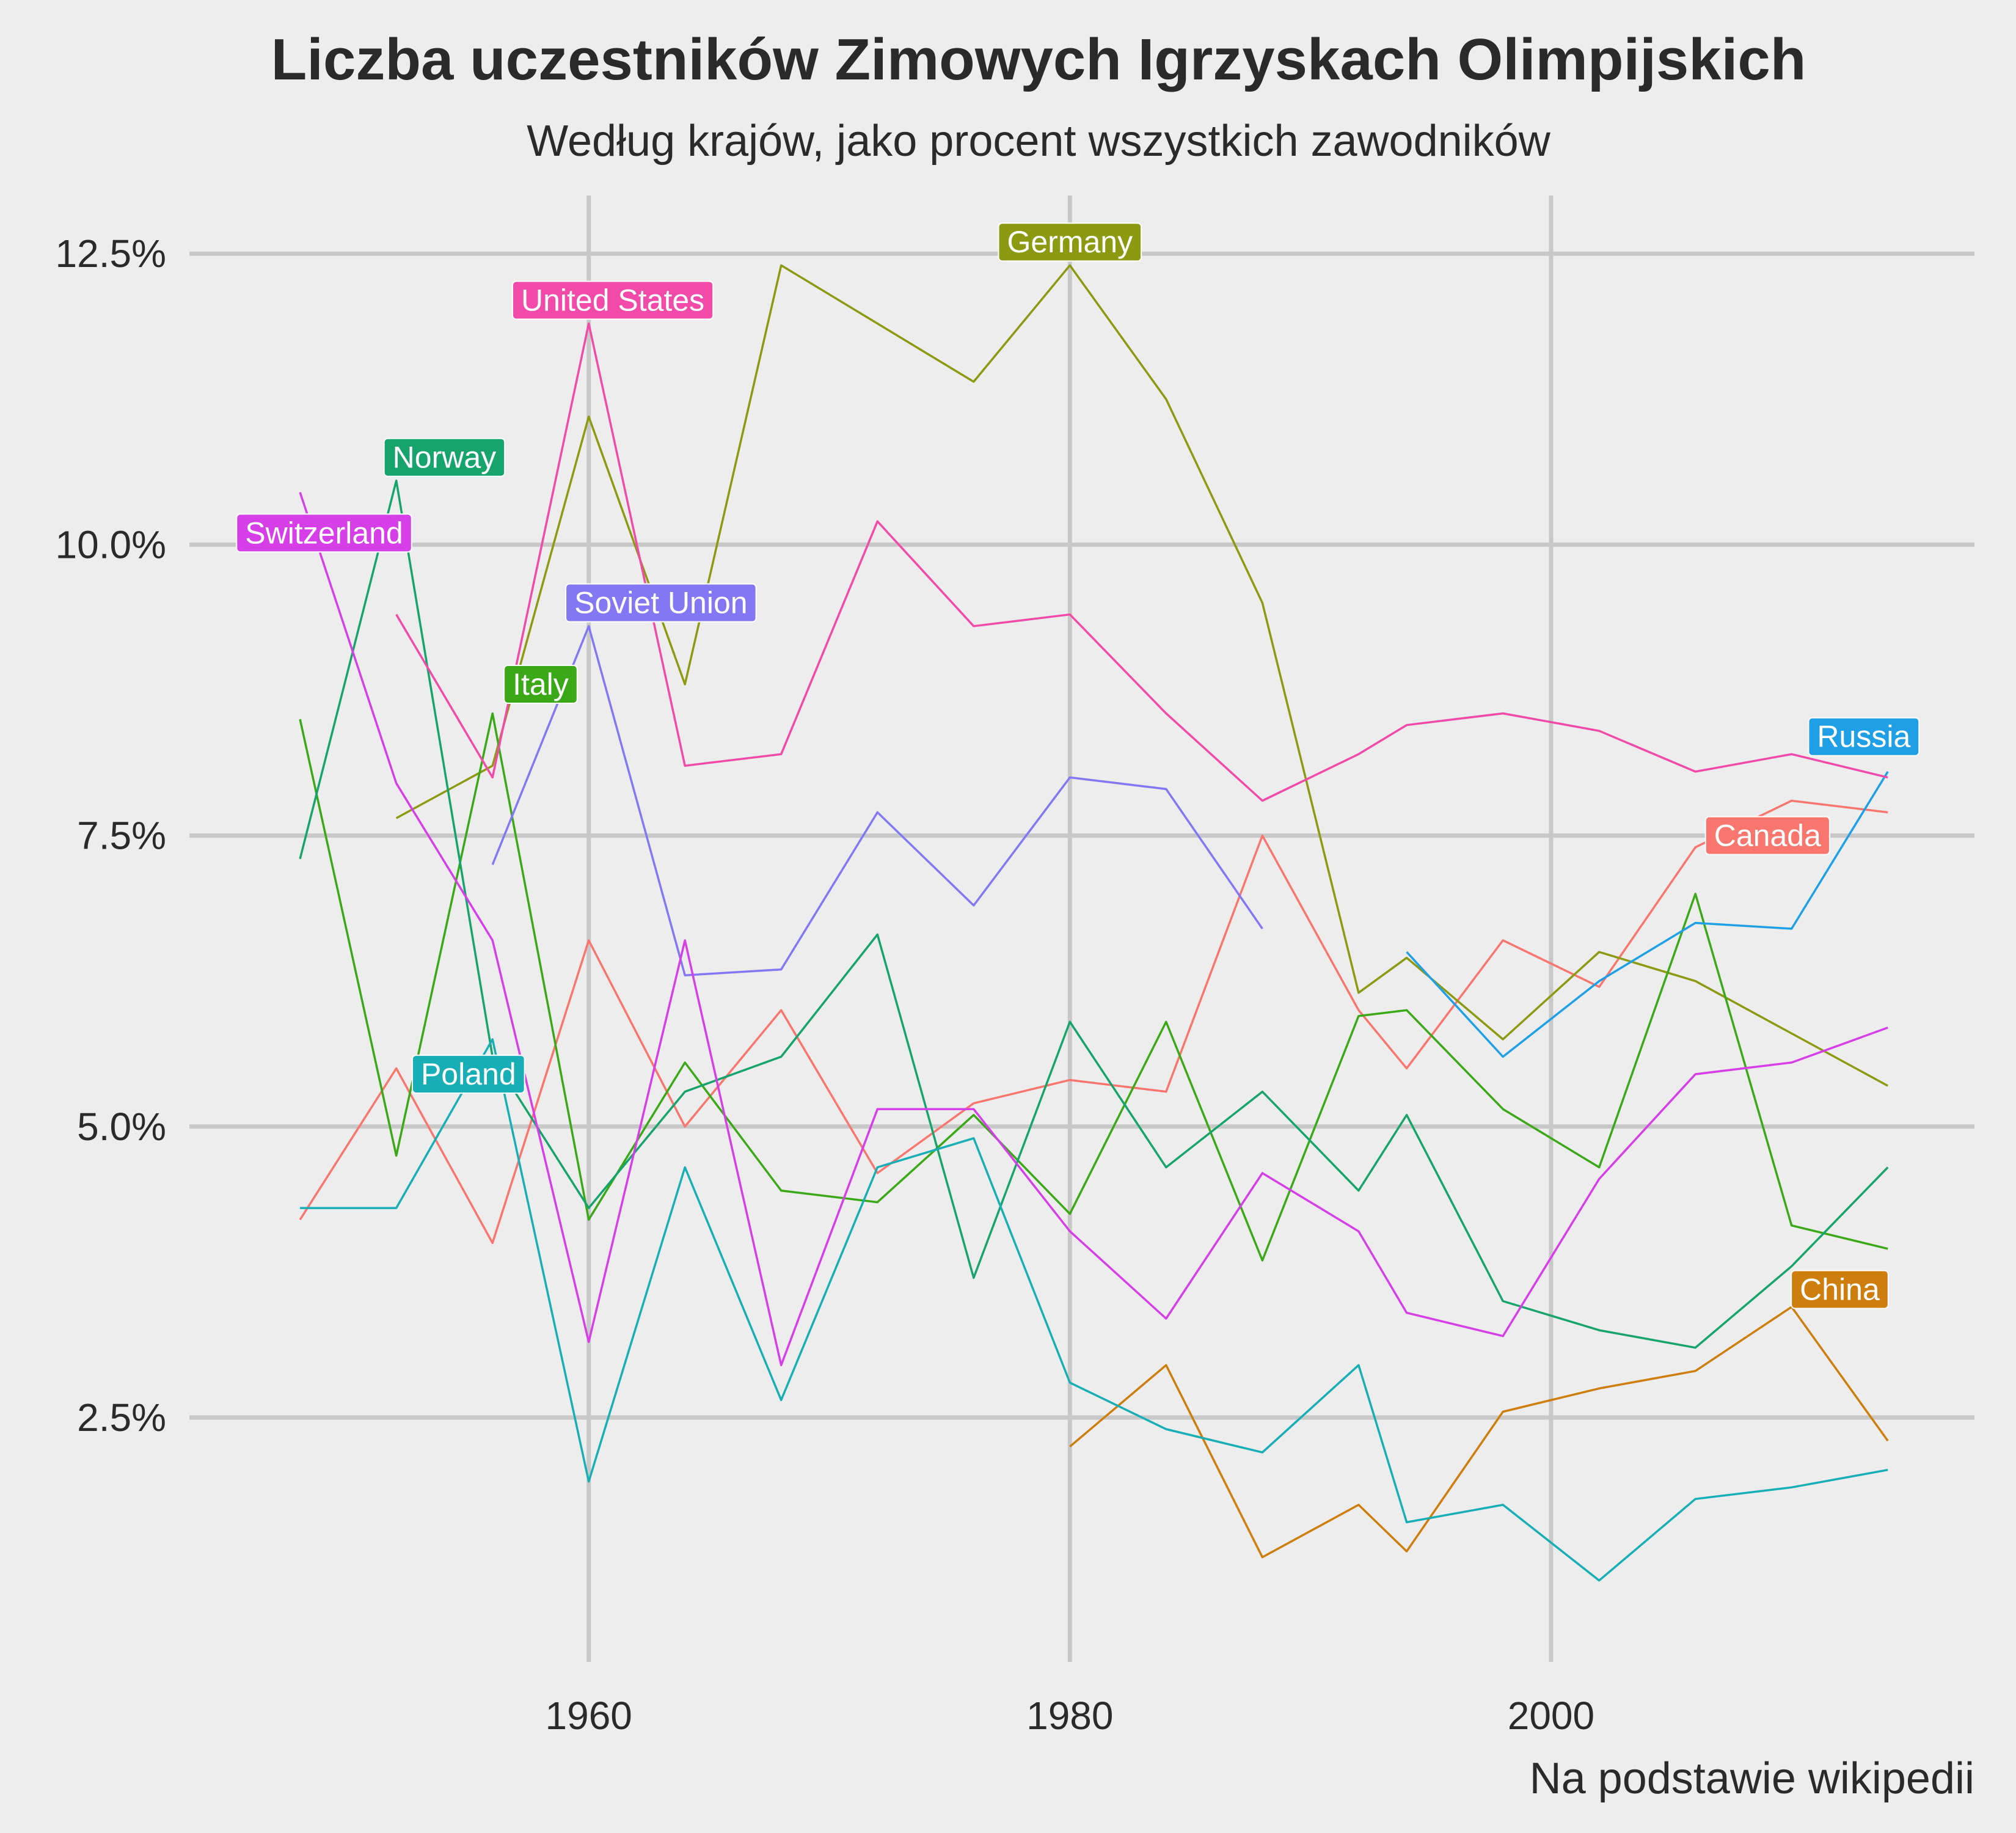  I want to click on x-axis: 1960 1980 2000, so click(1070, 1716).